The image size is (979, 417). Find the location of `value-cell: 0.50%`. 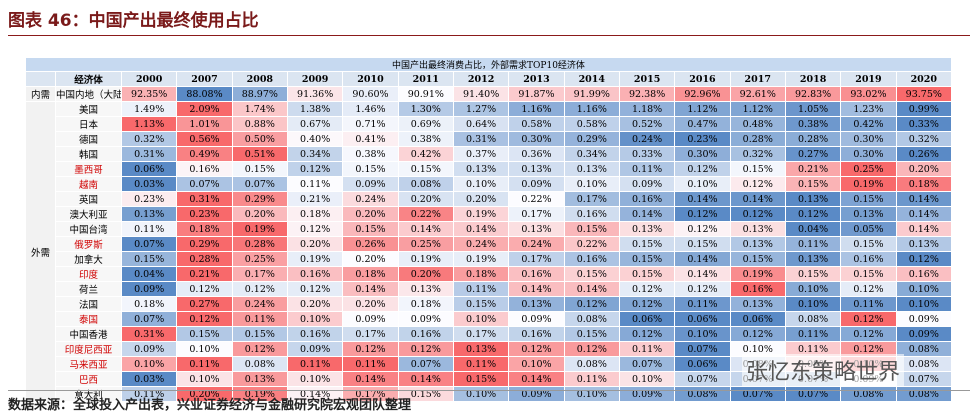

value-cell: 0.50% is located at coordinates (259, 139).